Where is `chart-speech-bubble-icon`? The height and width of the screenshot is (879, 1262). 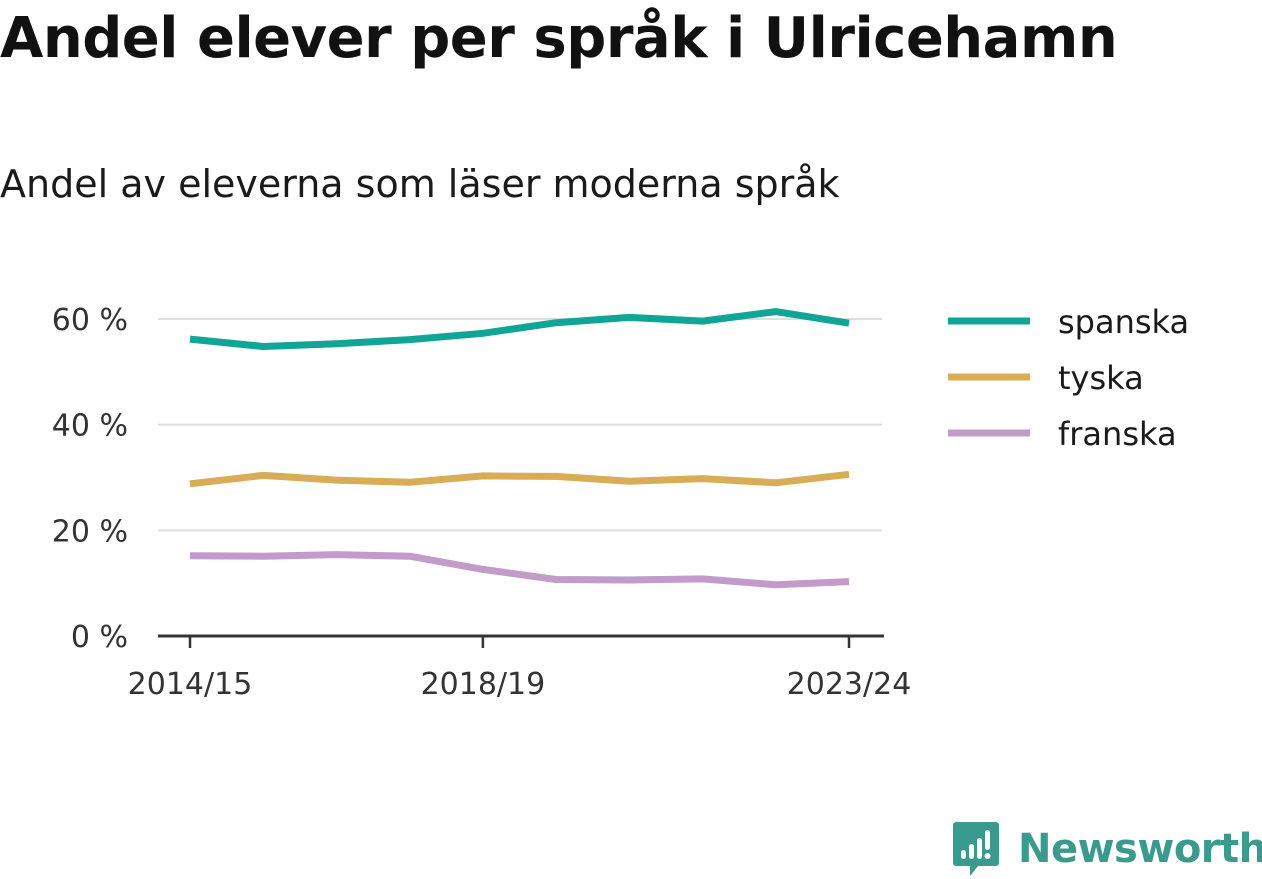
chart-speech-bubble-icon is located at coordinates (976, 849).